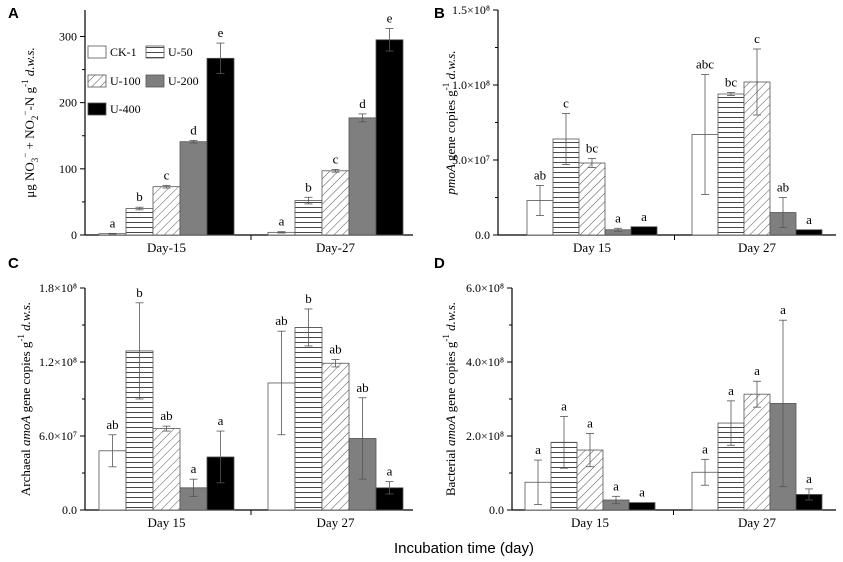 The height and width of the screenshot is (562, 843). What do you see at coordinates (183, 81) in the screenshot?
I see `legend-label-u200: U-200` at bounding box center [183, 81].